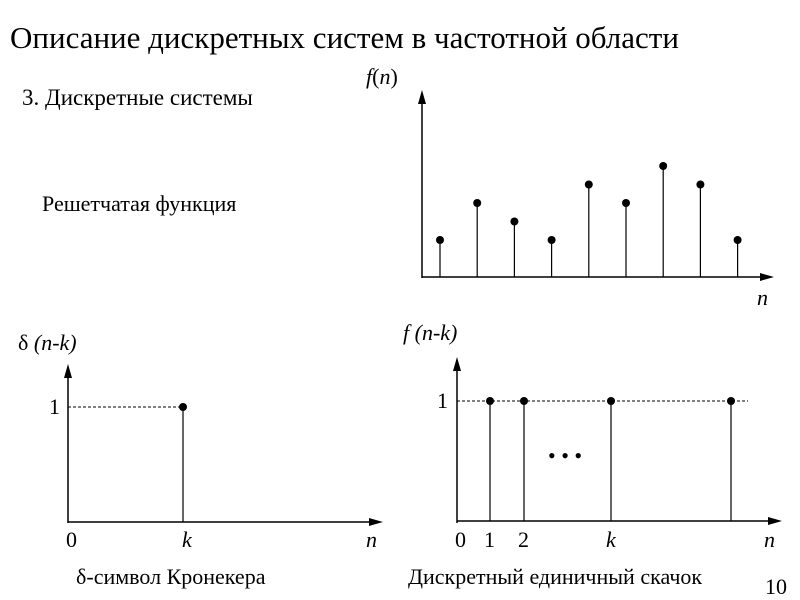 This screenshot has height=600, width=800. What do you see at coordinates (769, 539) in the screenshot?
I see `step-x-axis-label: n` at bounding box center [769, 539].